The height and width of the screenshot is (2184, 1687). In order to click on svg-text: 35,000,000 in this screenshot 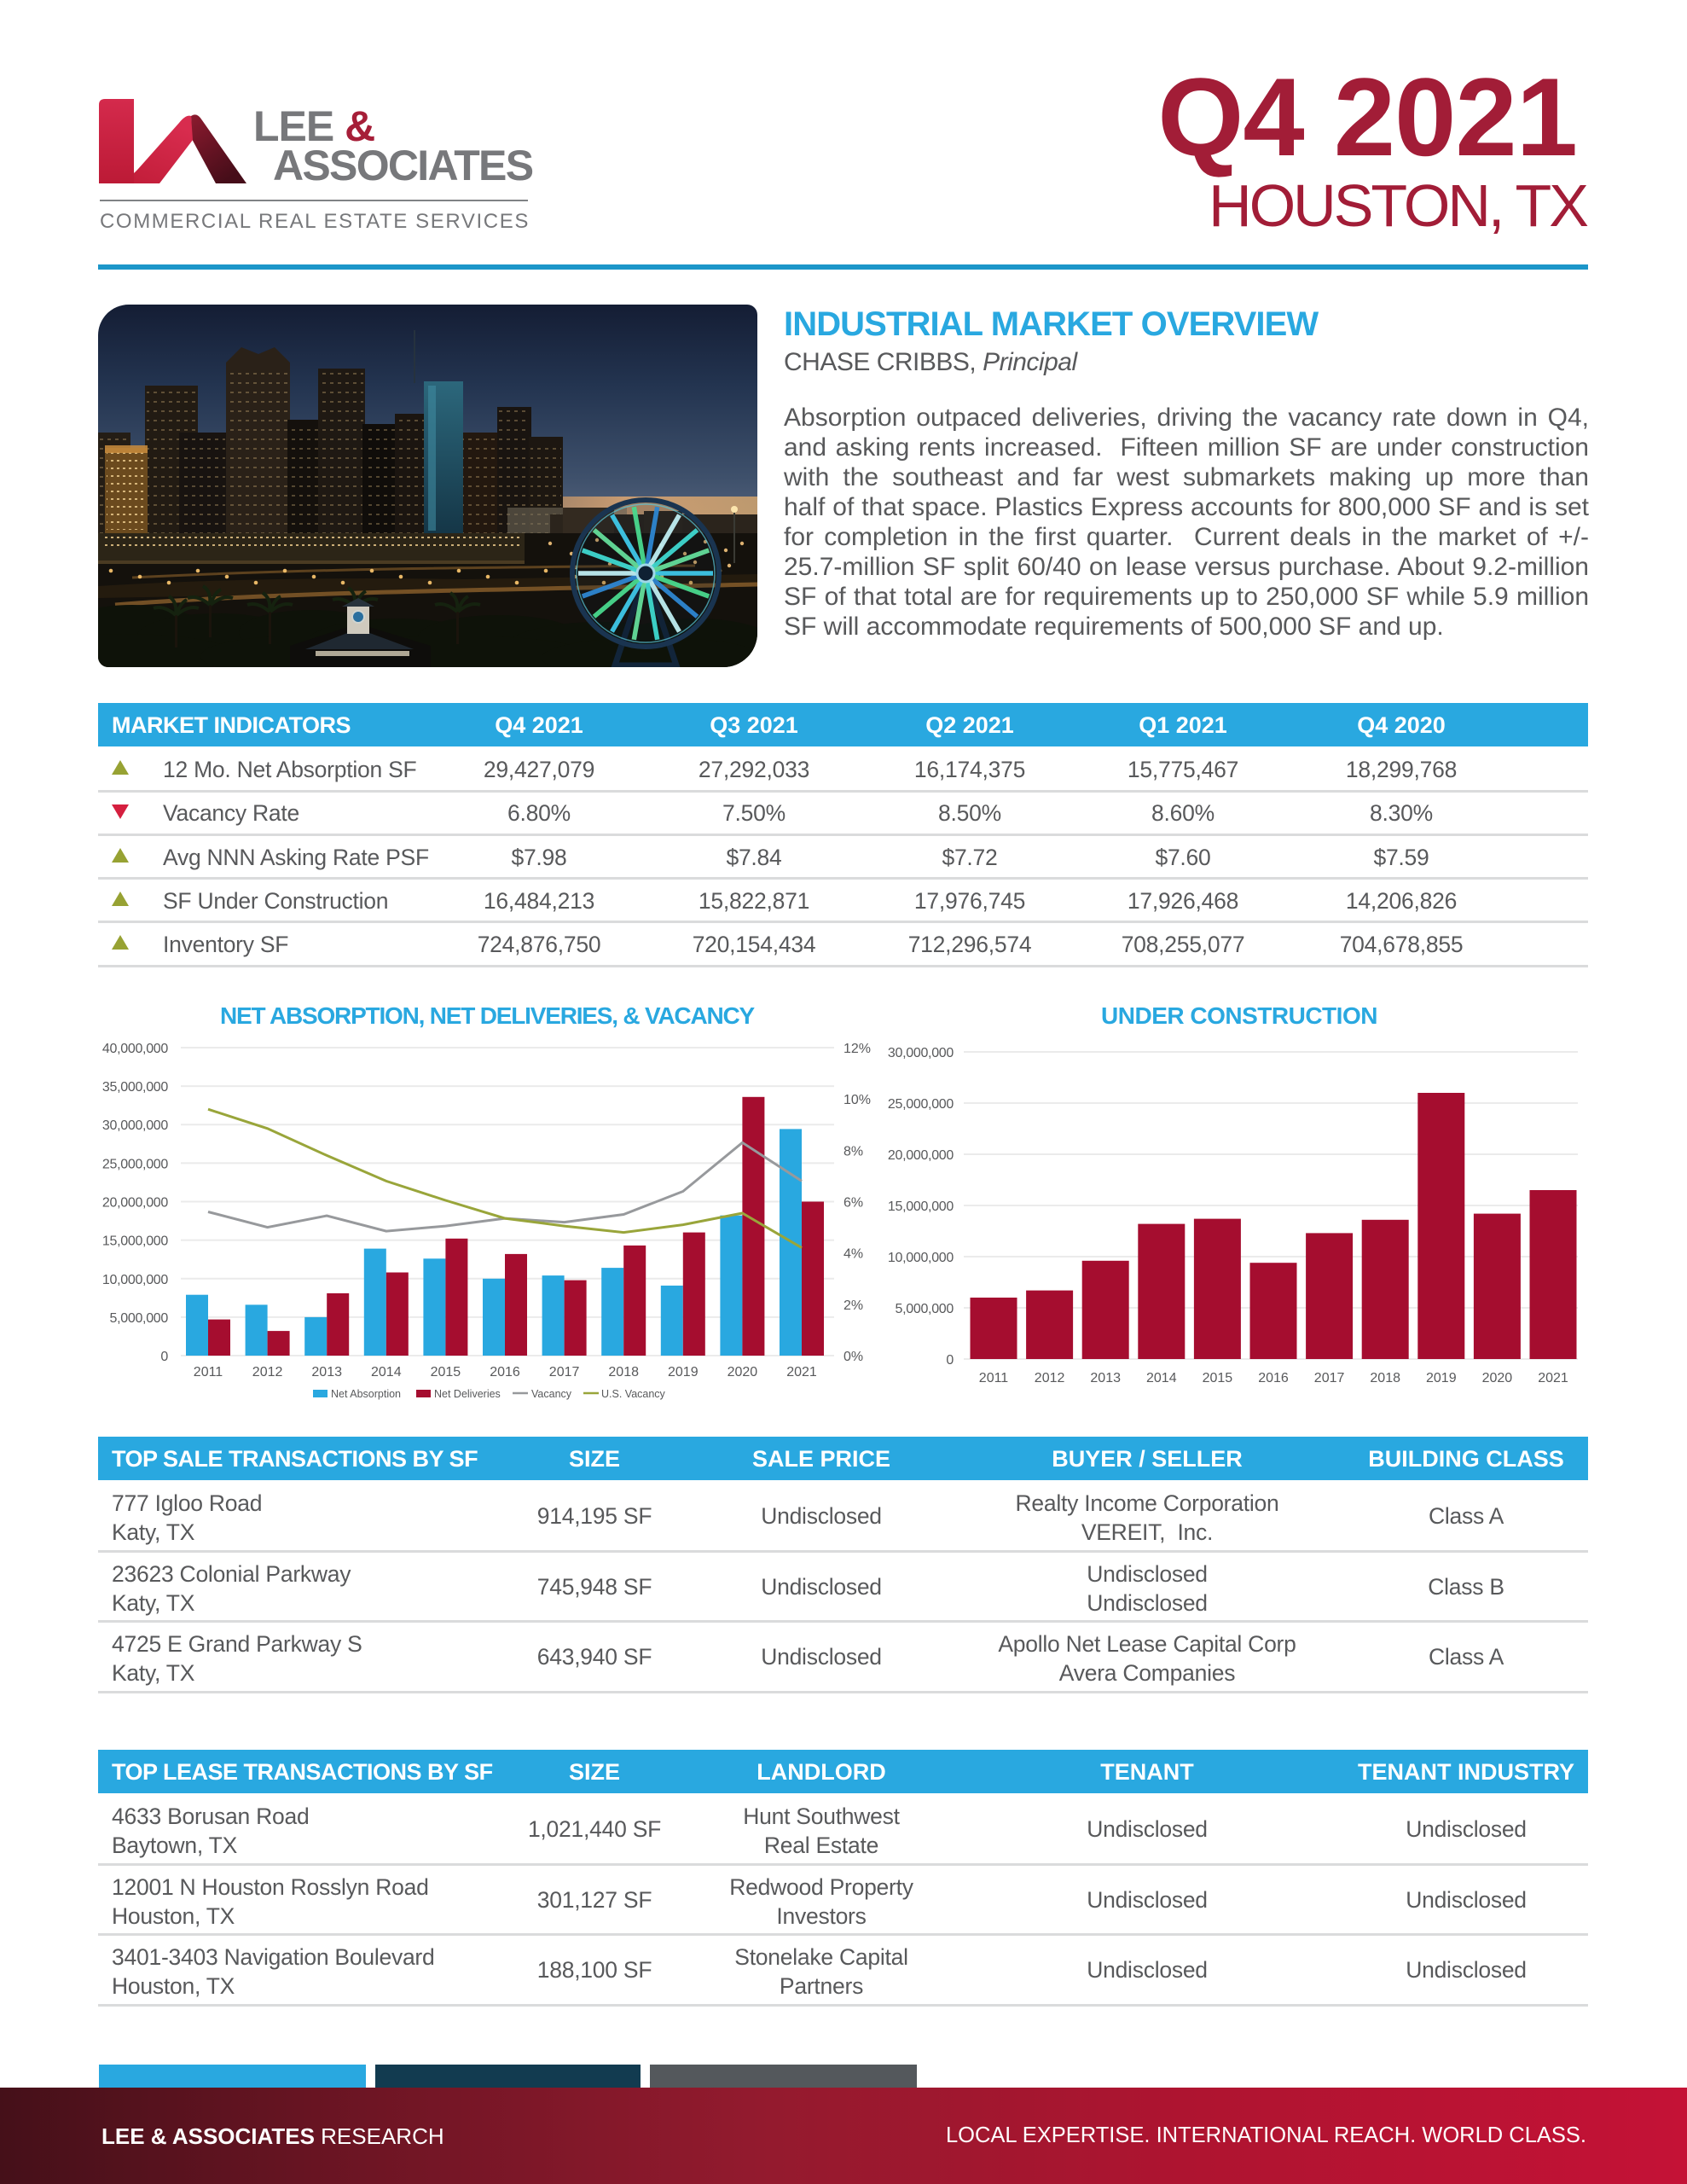, I will do `click(135, 1088)`.